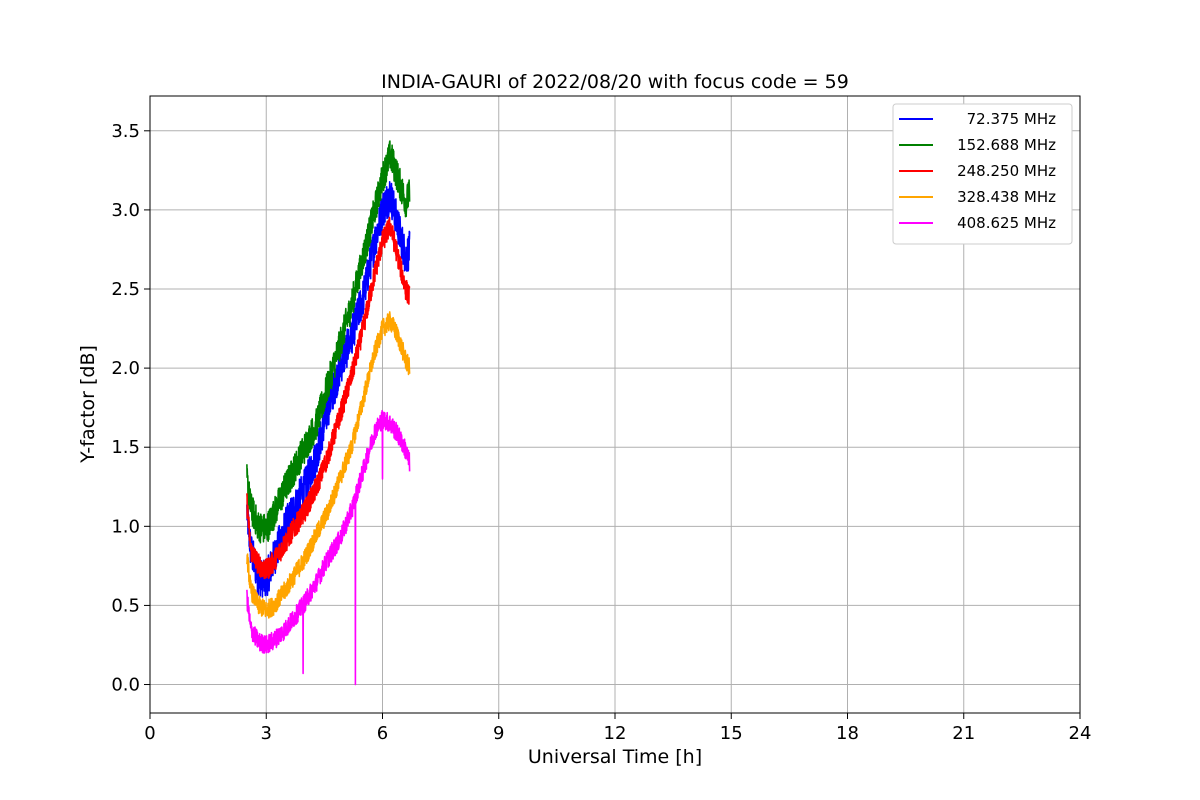 This screenshot has height=800, width=1200. I want to click on x-tick-label: 24, so click(1080, 733).